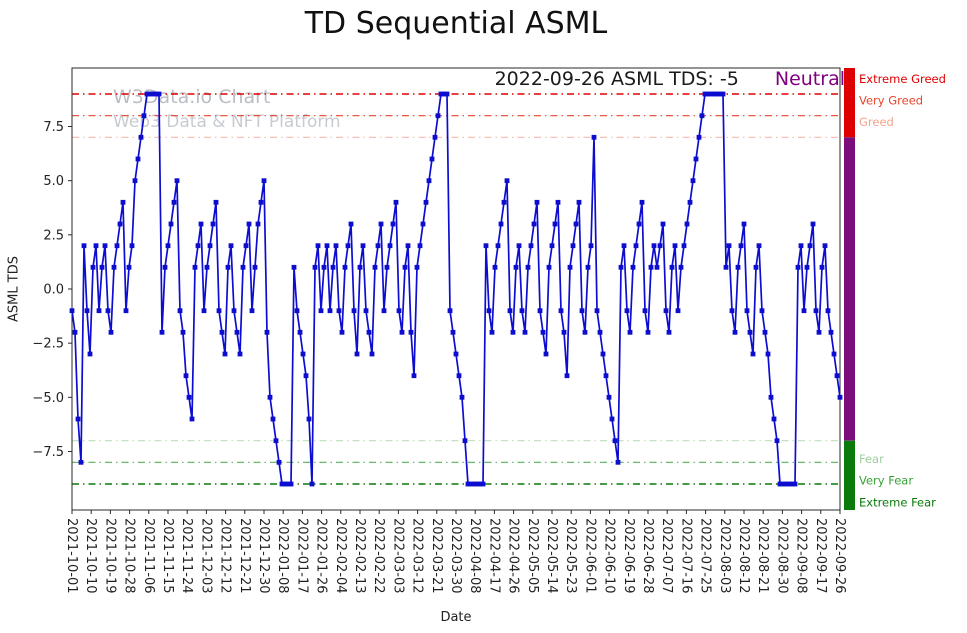  I want to click on y-tick-label: 7.5, so click(53, 127).